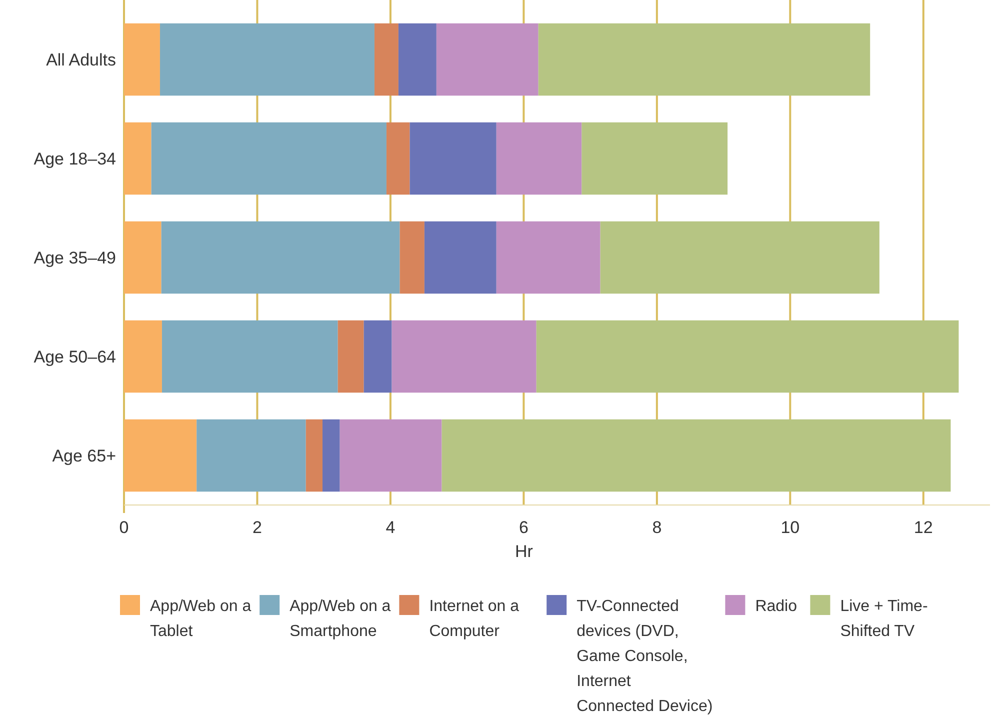 The image size is (992, 719). I want to click on x-tick-label: 0, so click(124, 527).